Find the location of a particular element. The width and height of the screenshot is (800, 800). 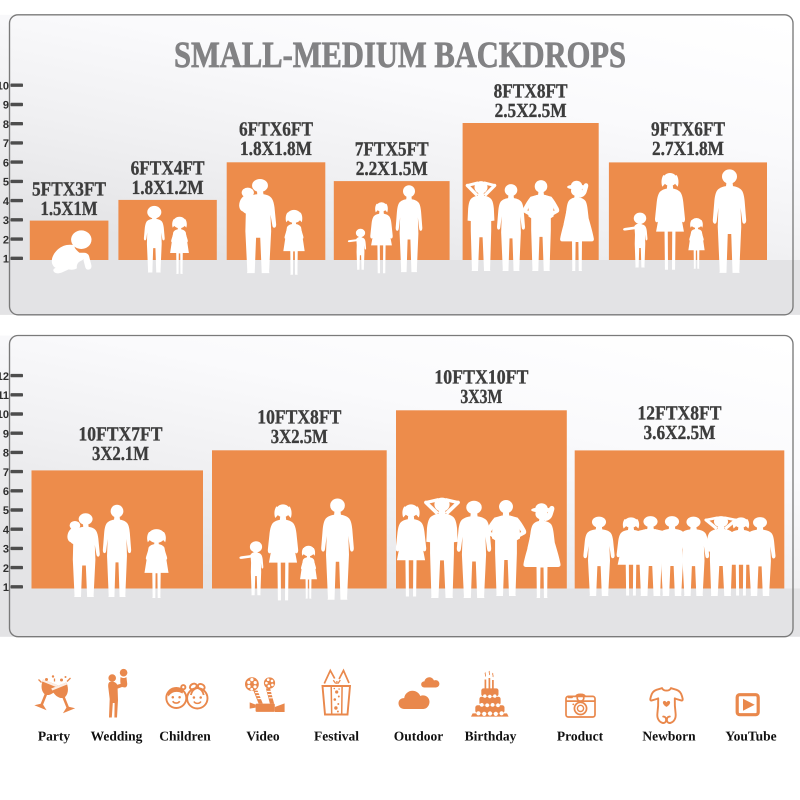

svg-text: 12 is located at coordinates (4, 377).